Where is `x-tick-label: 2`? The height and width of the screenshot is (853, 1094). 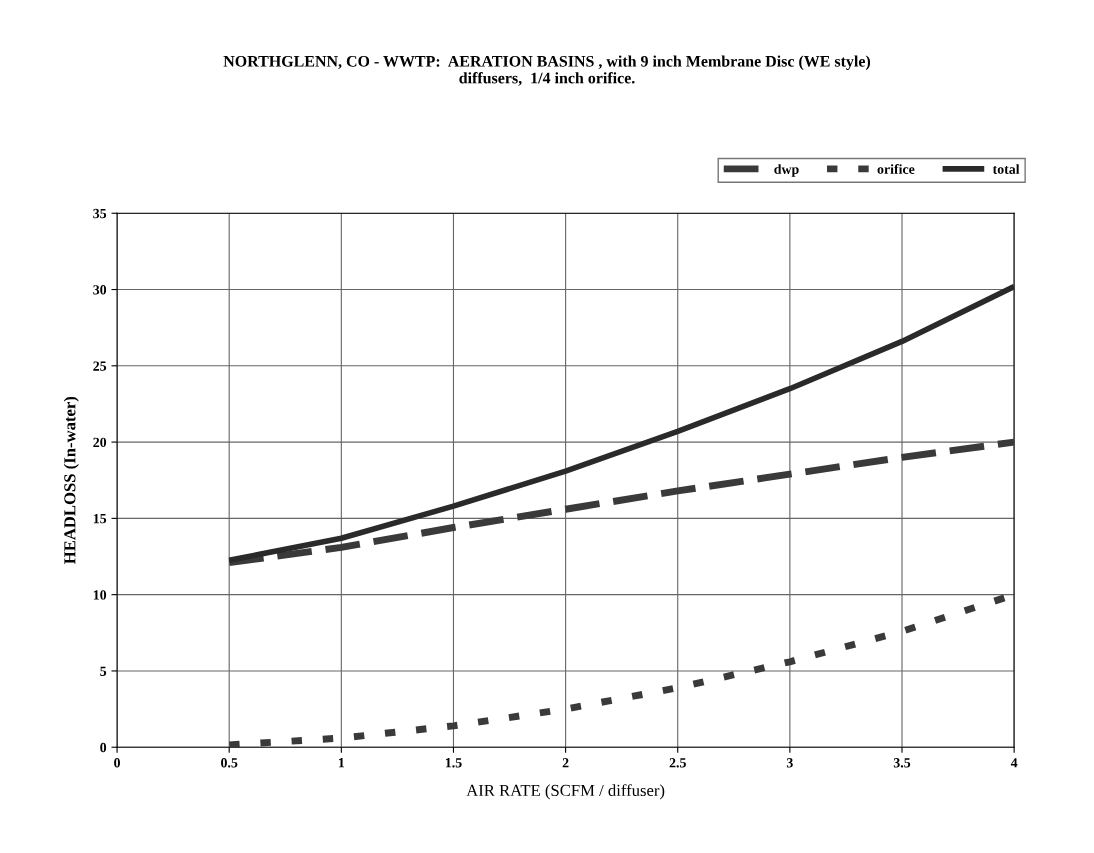
x-tick-label: 2 is located at coordinates (565, 763).